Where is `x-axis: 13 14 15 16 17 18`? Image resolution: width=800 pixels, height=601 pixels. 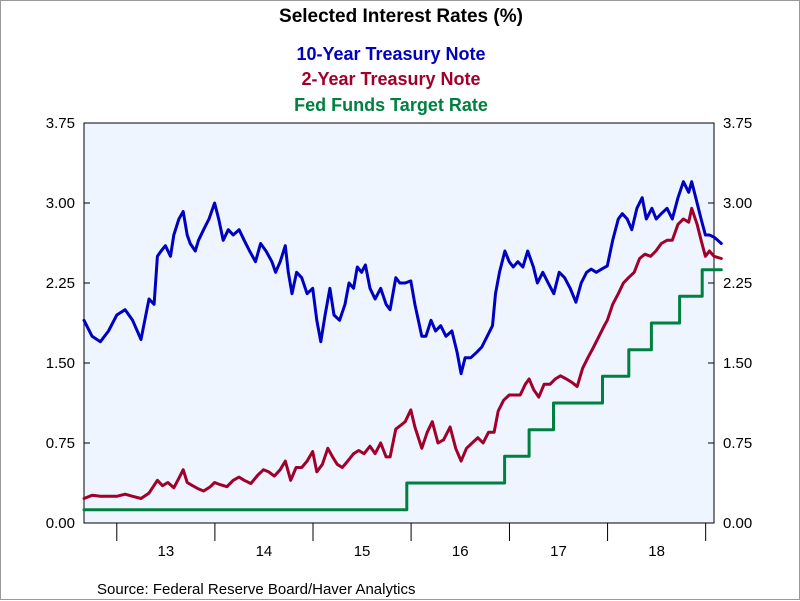 x-axis: 13 14 15 16 17 18 is located at coordinates (411, 541).